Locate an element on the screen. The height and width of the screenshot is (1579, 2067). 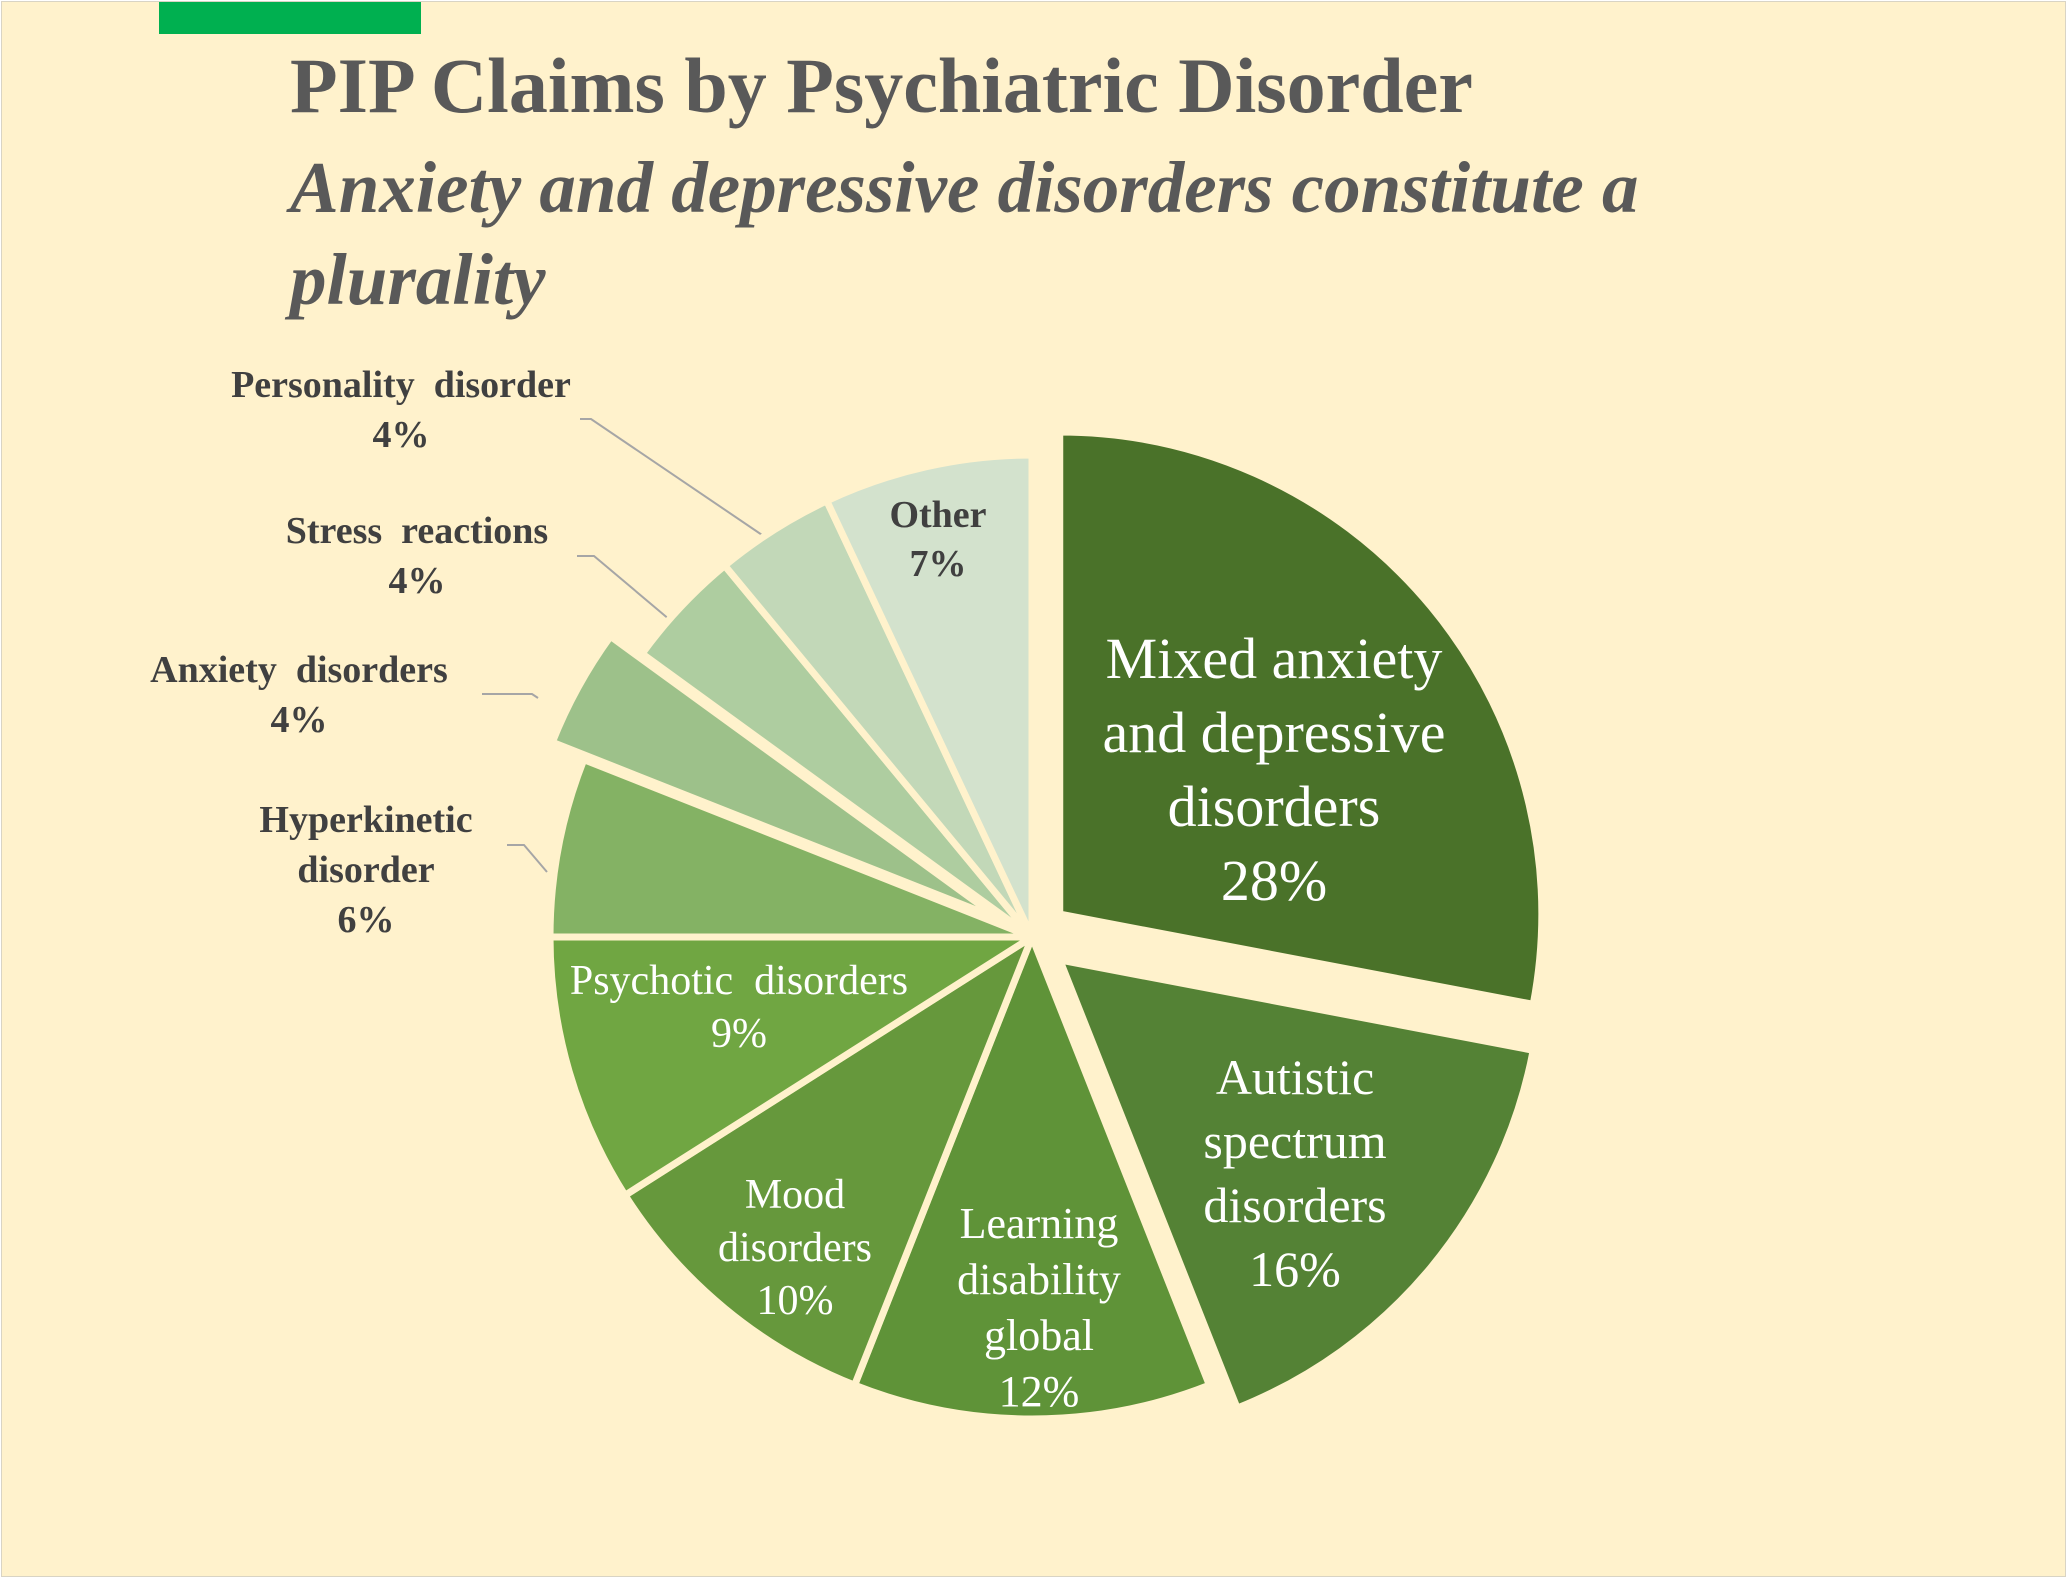
leader-line-stress-reactions is located at coordinates (624, 588).